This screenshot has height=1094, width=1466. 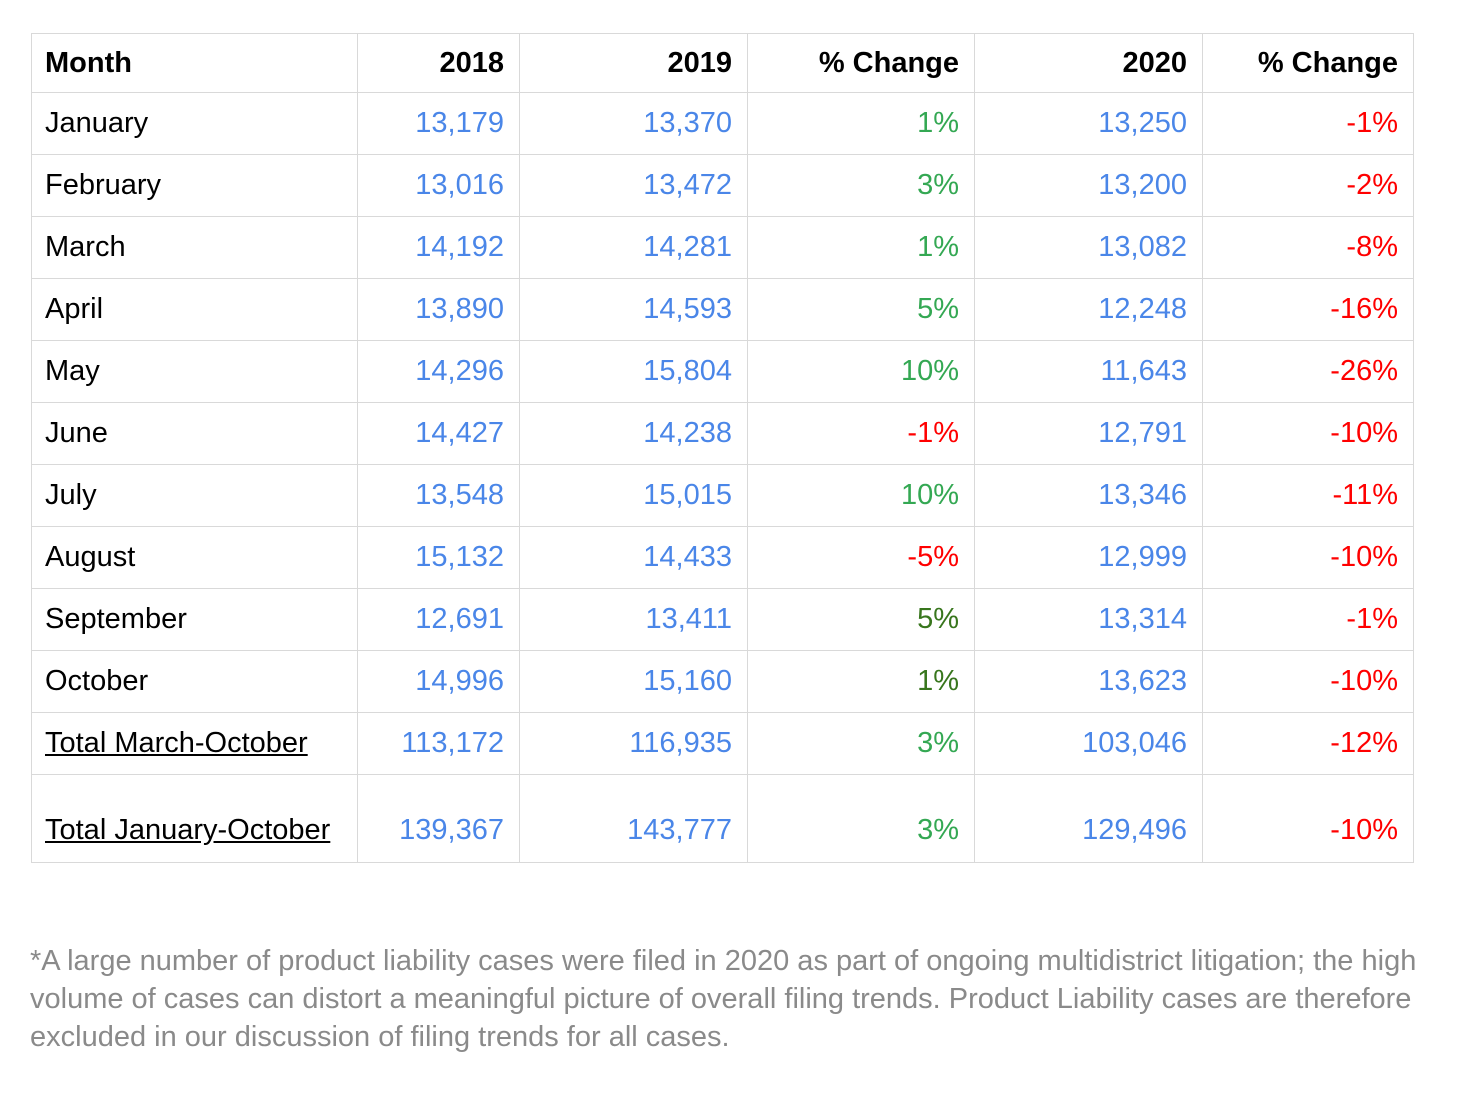 I want to click on month-cell: August, so click(x=194, y=557).